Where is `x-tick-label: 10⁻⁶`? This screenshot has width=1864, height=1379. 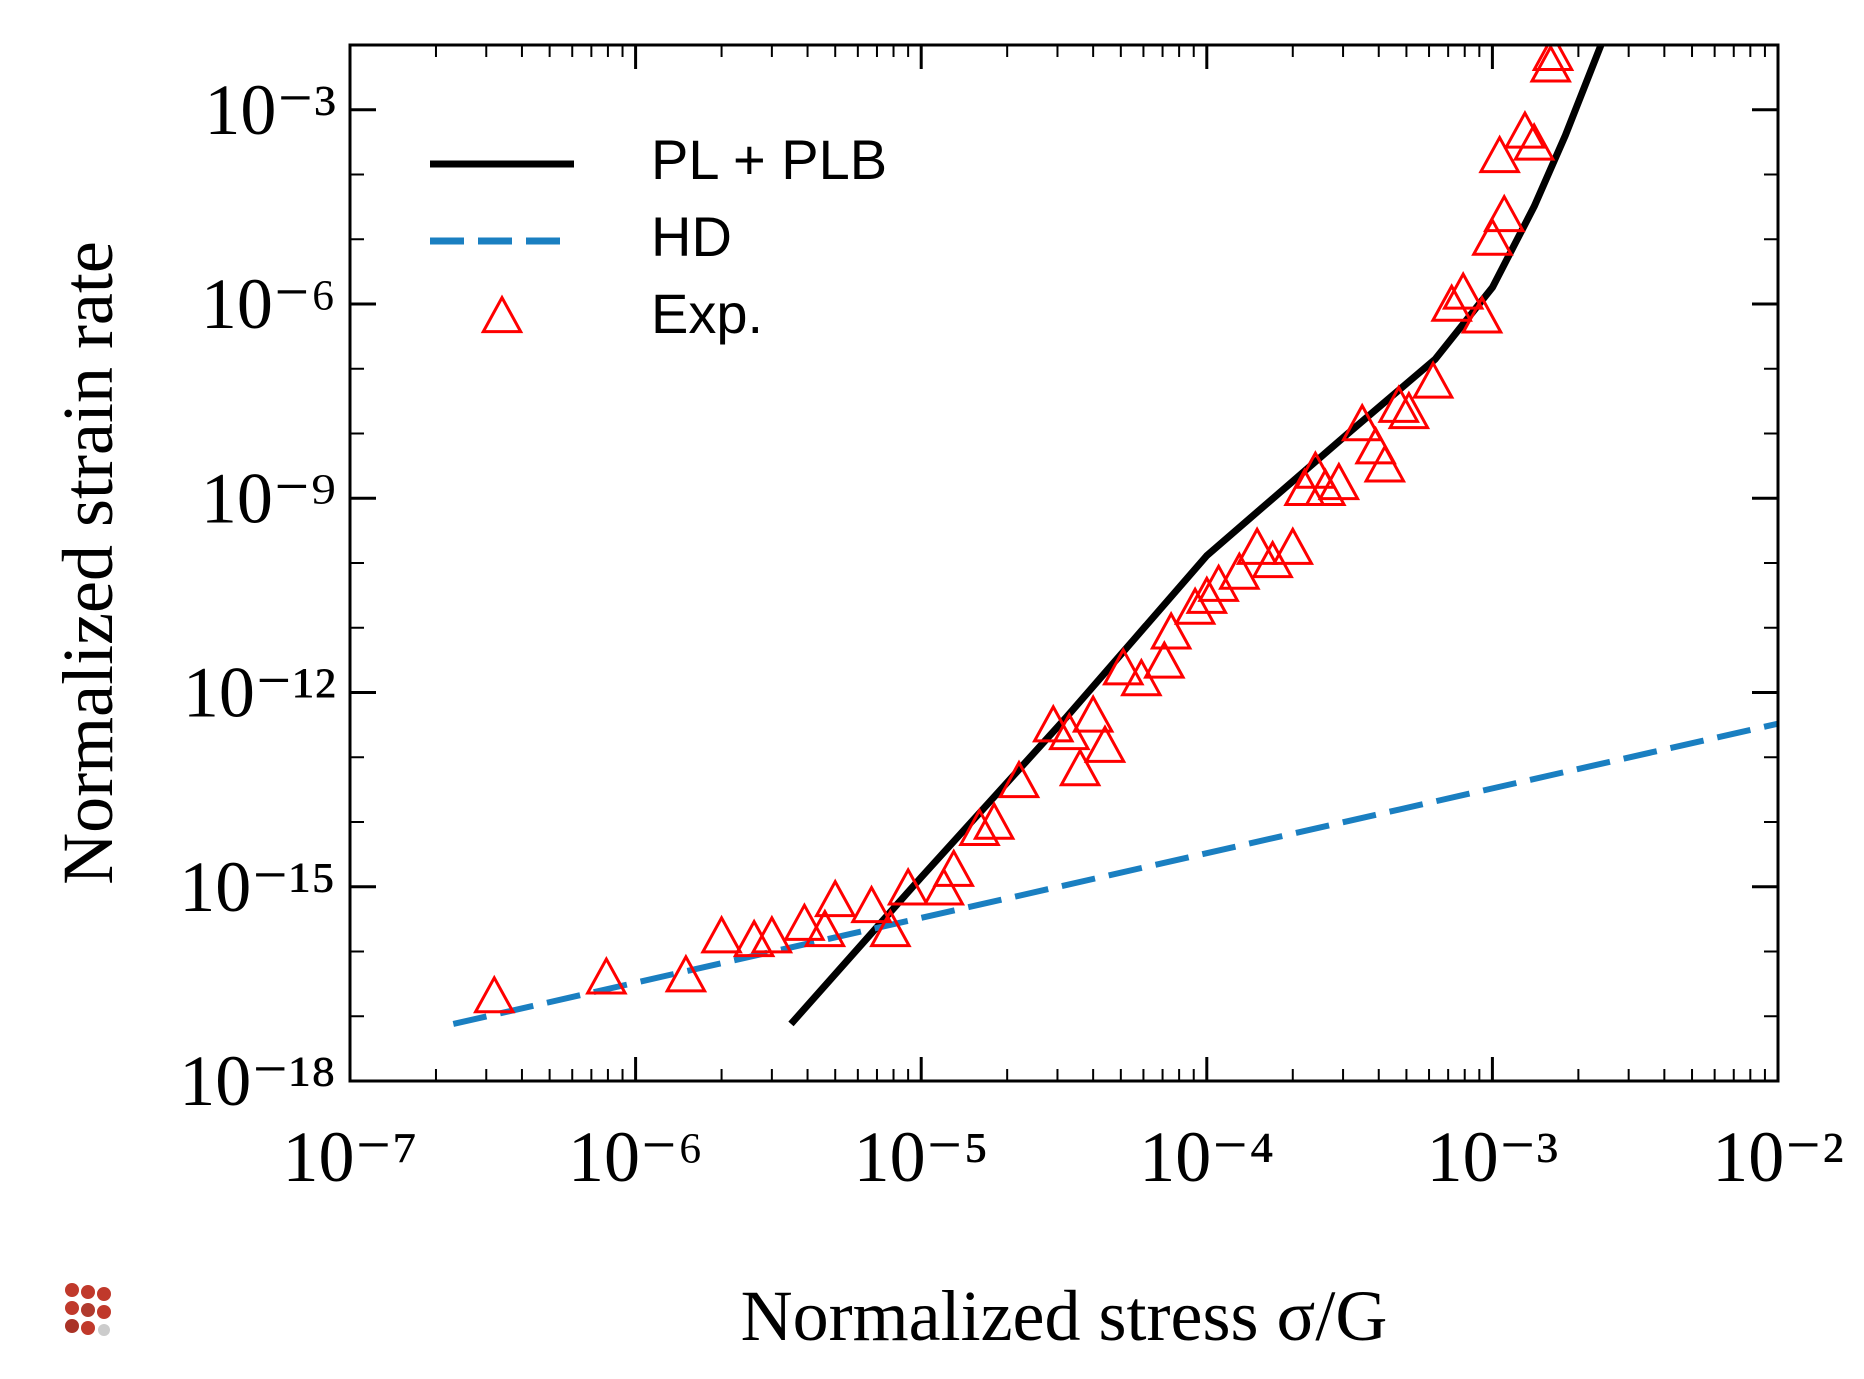
x-tick-label: 10⁻⁶ is located at coordinates (635, 1157).